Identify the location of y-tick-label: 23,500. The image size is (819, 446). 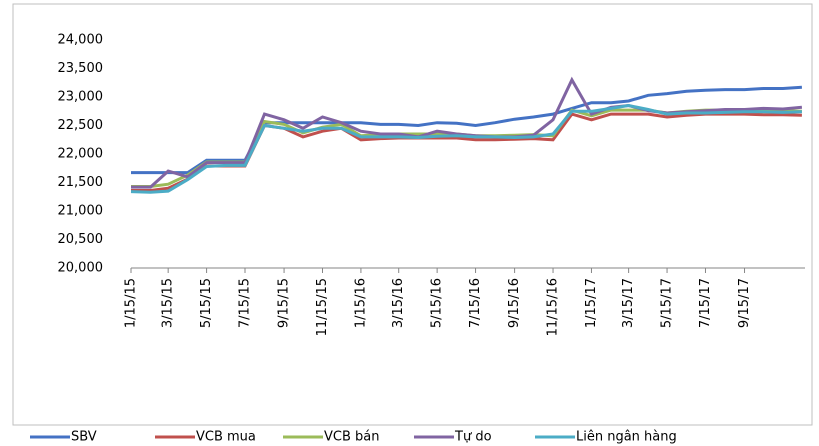
(81, 68).